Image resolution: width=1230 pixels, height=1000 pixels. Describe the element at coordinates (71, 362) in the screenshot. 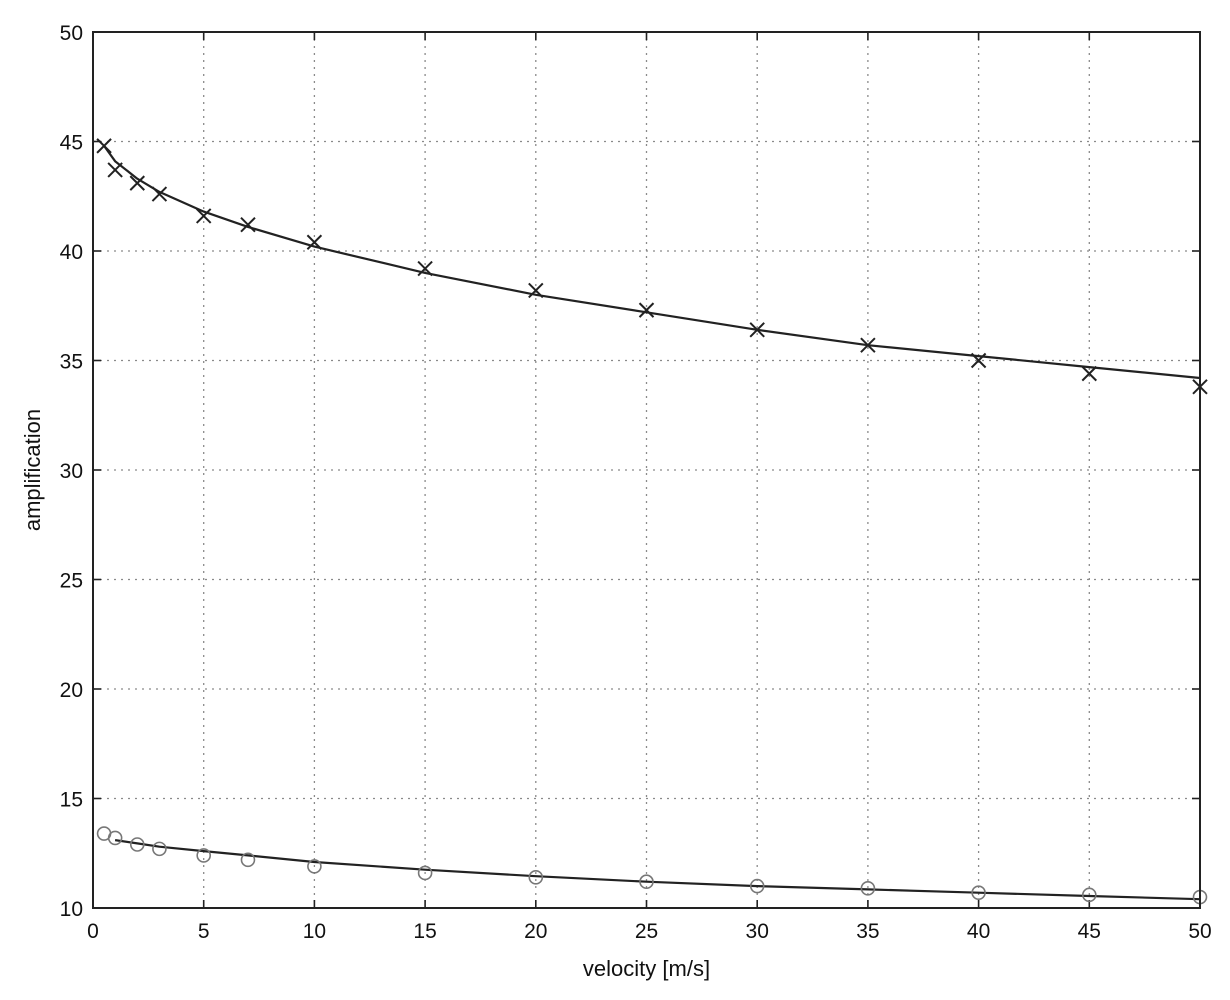

I see `y-tick-label: 35` at that location.